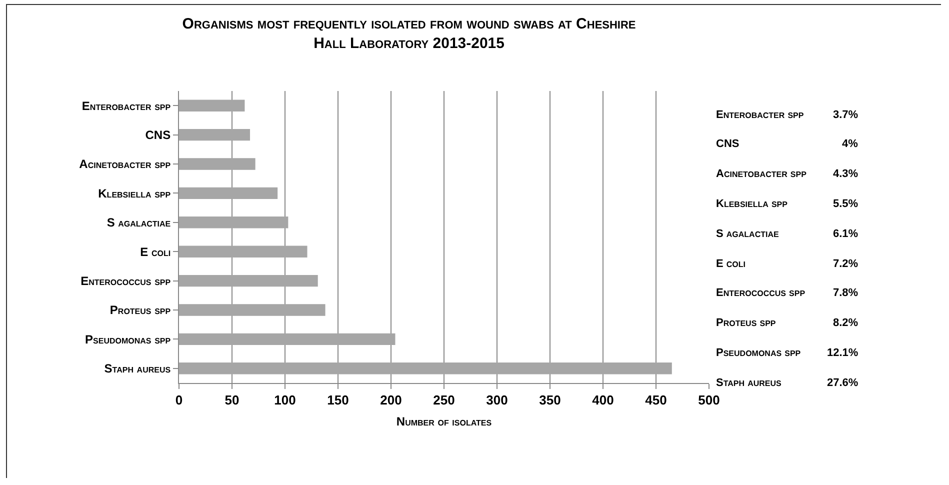 This screenshot has width=949, height=485. Describe the element at coordinates (139, 223) in the screenshot. I see `text: S agalactiae` at that location.